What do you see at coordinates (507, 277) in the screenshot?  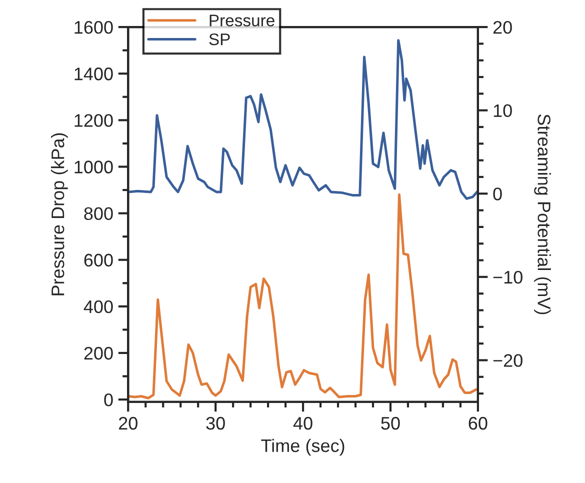 I see `y2-tick-label: −10` at bounding box center [507, 277].